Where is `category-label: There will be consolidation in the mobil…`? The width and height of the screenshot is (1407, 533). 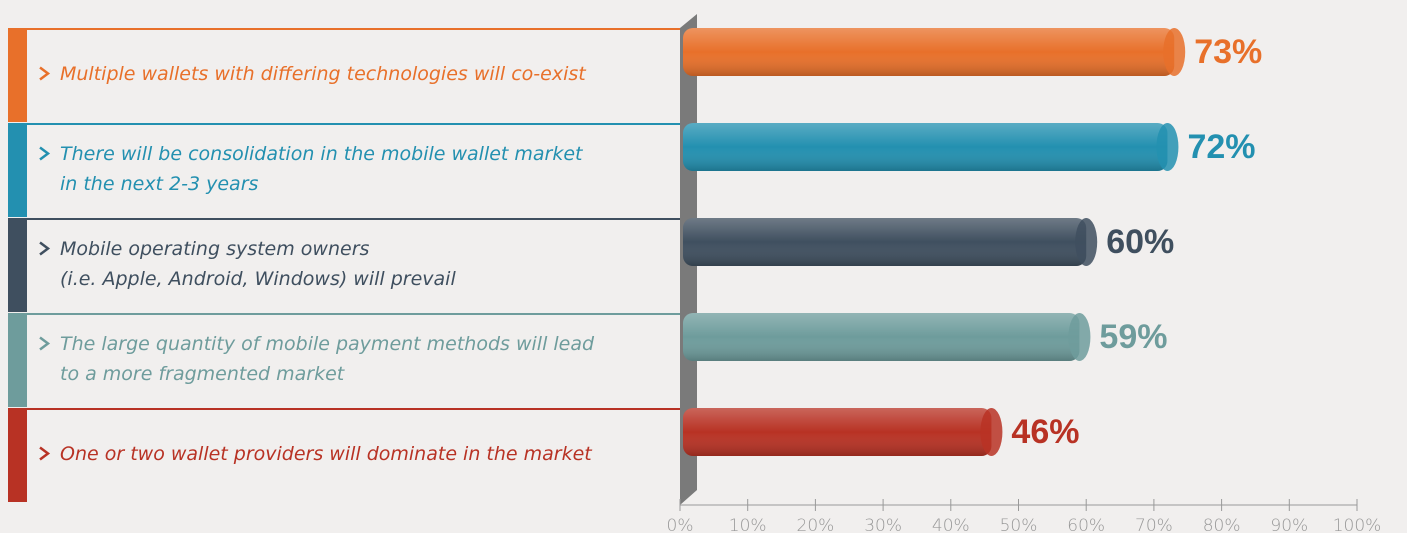
category-label: There will be consolidation in the mobil… is located at coordinates (321, 168).